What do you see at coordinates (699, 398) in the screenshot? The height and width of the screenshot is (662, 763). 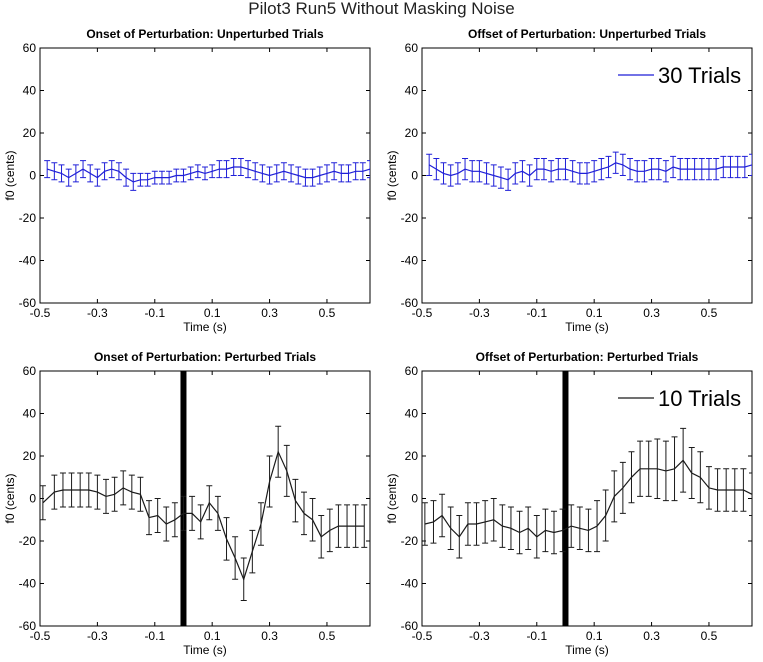 I see `legend-label: 10 Trials` at bounding box center [699, 398].